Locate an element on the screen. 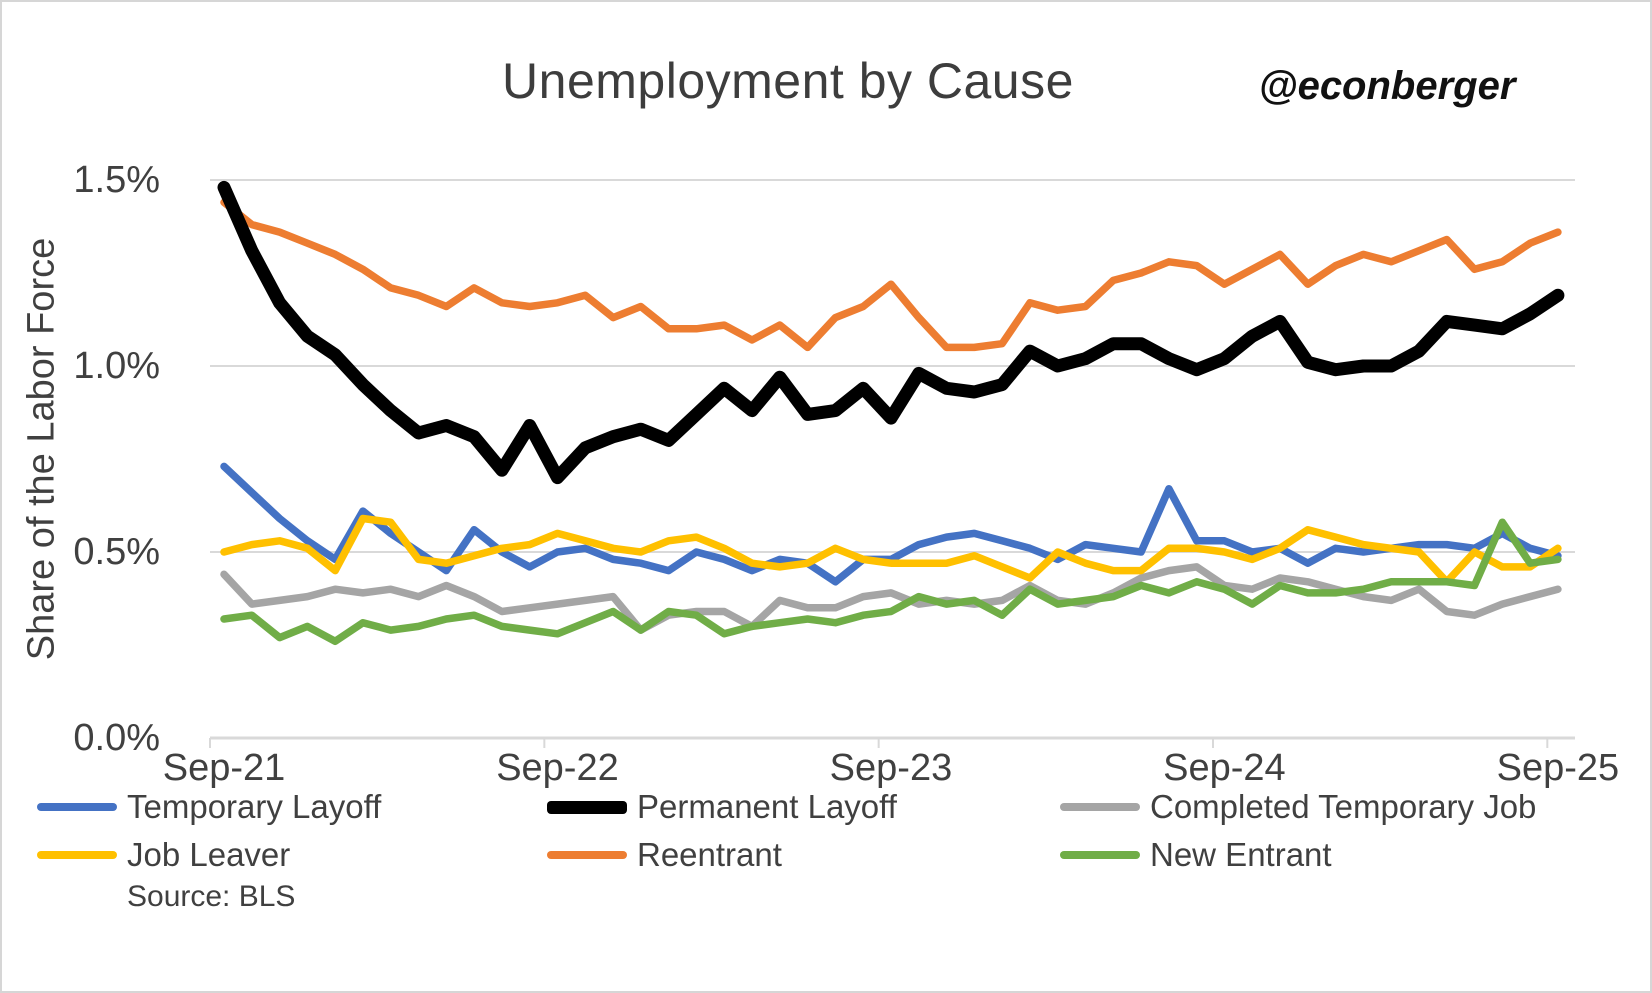 The image size is (1652, 993). legend-item-job-leaver: Job Leaver is located at coordinates (163, 855).